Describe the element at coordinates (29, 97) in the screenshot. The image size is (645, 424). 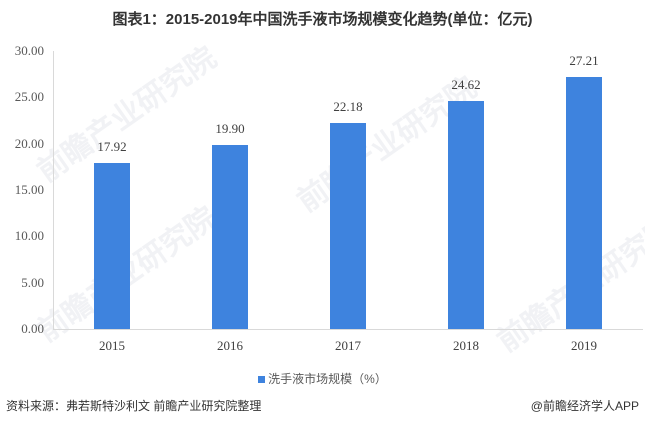
I see `y-tick-label: 25.00` at that location.